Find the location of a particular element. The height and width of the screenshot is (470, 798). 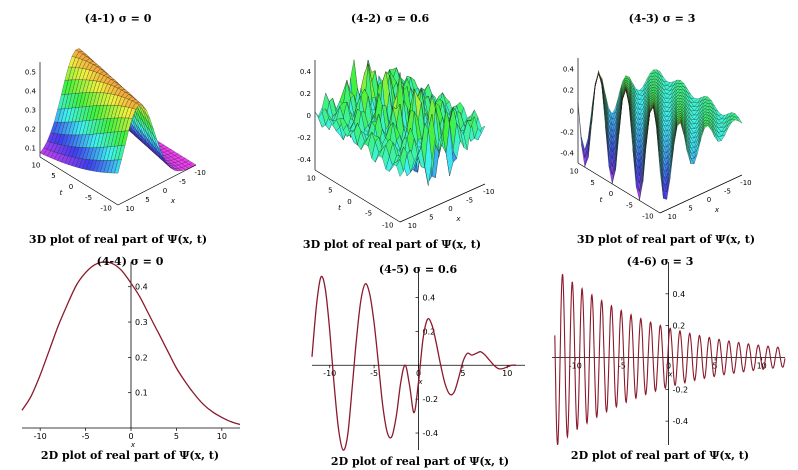

p5-x-tick-label: 5 is located at coordinates (462, 373).